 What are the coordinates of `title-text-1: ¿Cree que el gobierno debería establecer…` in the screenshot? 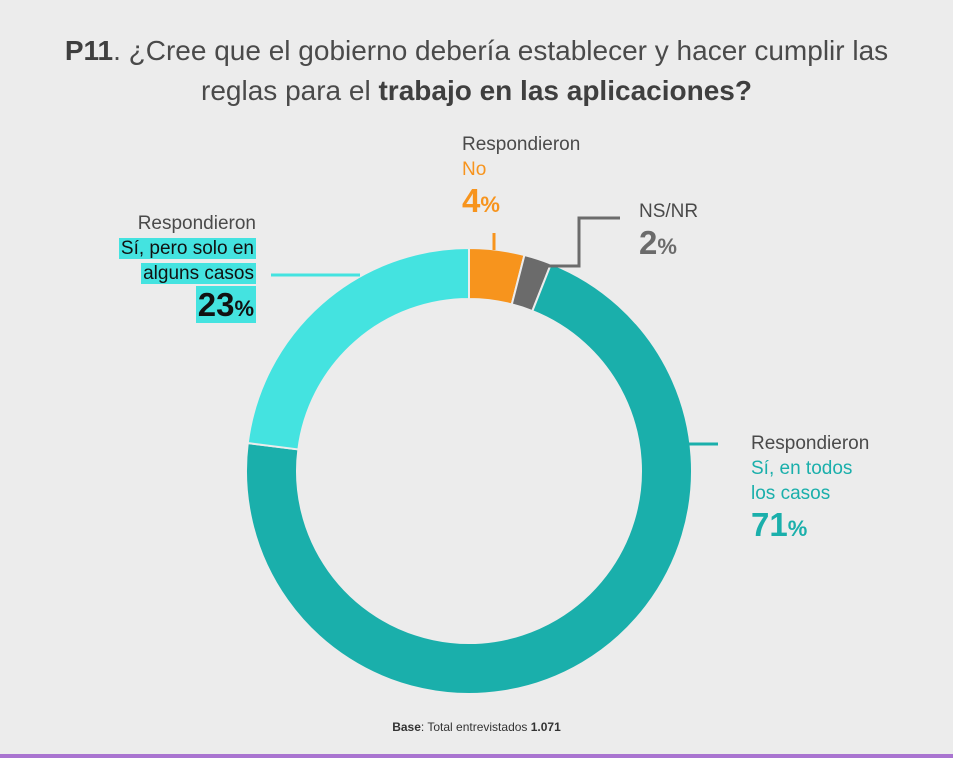 It's located at (508, 50).